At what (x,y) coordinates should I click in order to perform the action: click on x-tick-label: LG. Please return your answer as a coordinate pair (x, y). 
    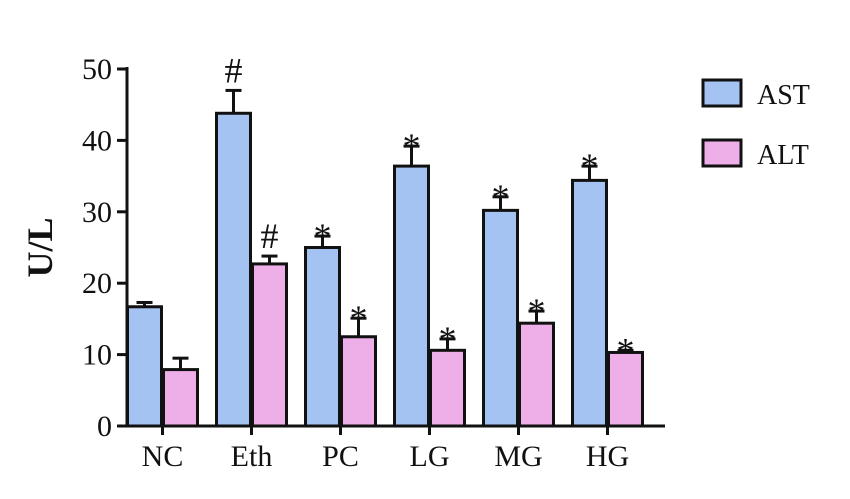
    Looking at the image, I should click on (430, 456).